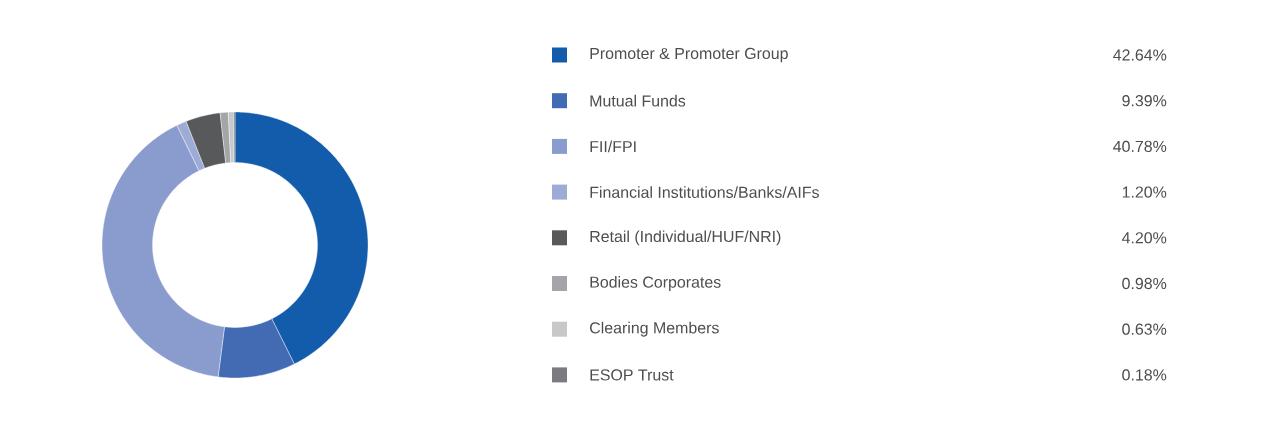 This screenshot has height=421, width=1286. Describe the element at coordinates (1140, 146) in the screenshot. I see `data-label: 40.78%` at that location.